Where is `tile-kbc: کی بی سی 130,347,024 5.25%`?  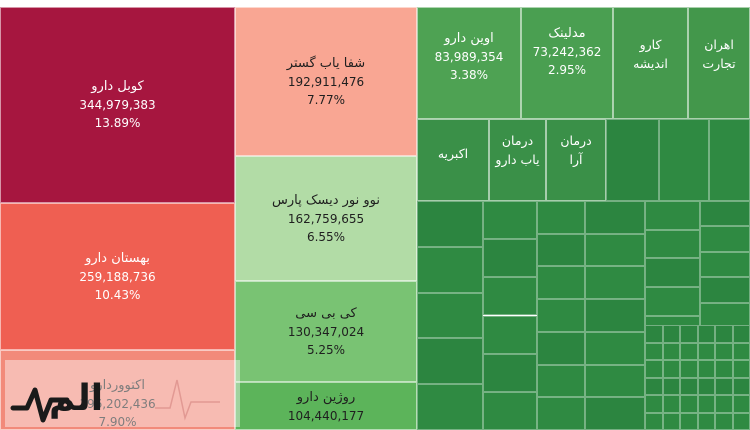 tile-kbc: کی بی سی 130,347,024 5.25% is located at coordinates (326, 331).